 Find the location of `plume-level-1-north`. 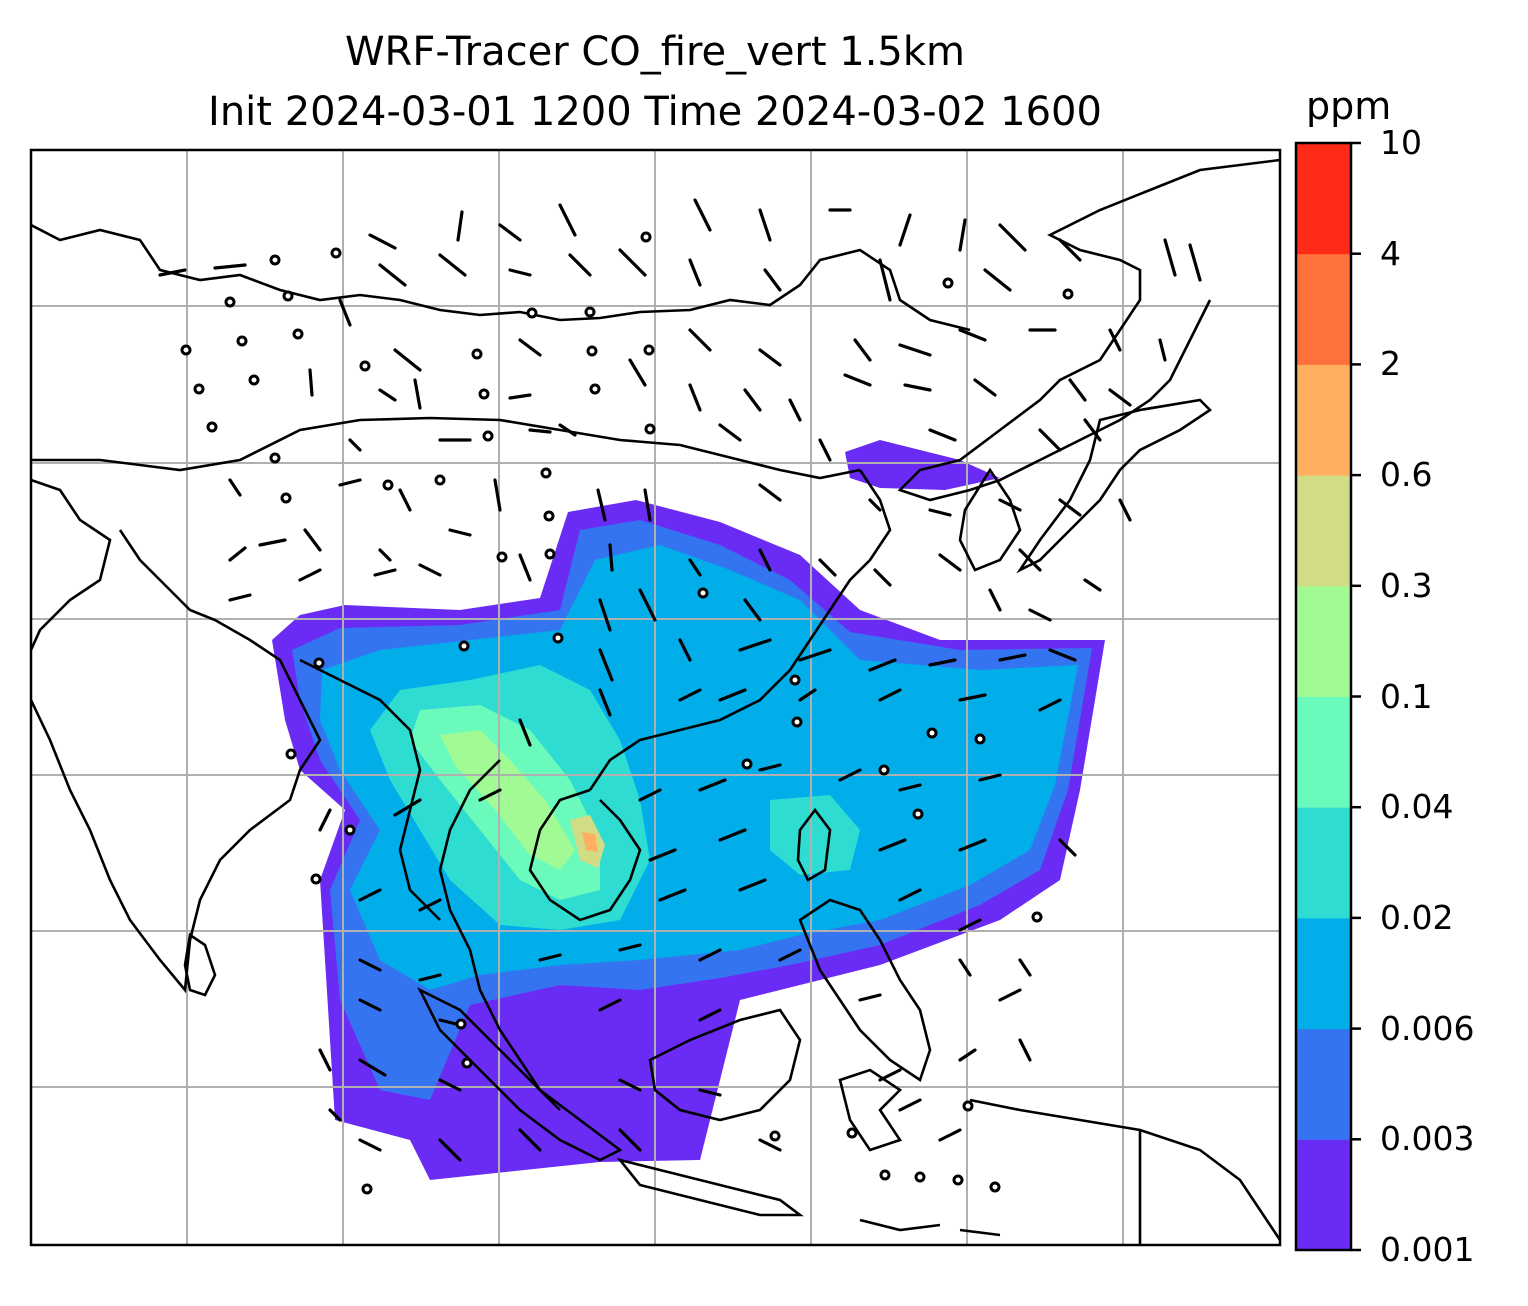

plume-level-1-north is located at coordinates (922, 465).